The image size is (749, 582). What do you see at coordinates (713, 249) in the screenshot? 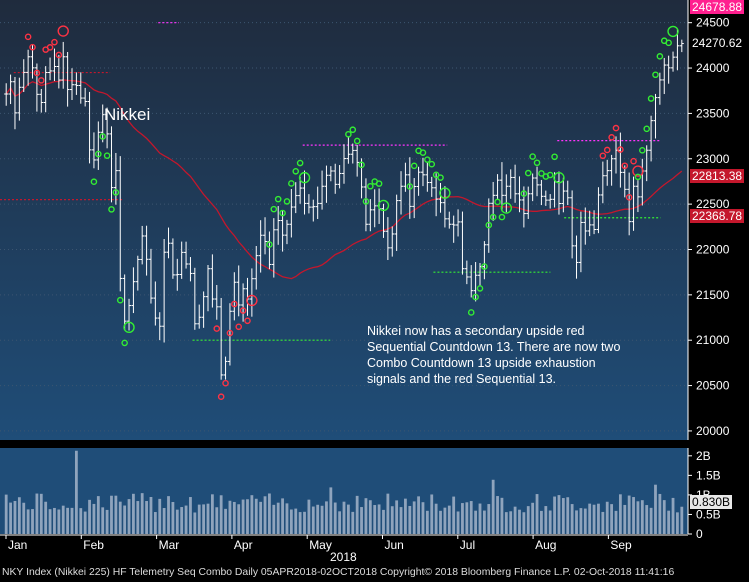
I see `price-tick-label: 22000` at bounding box center [713, 249].